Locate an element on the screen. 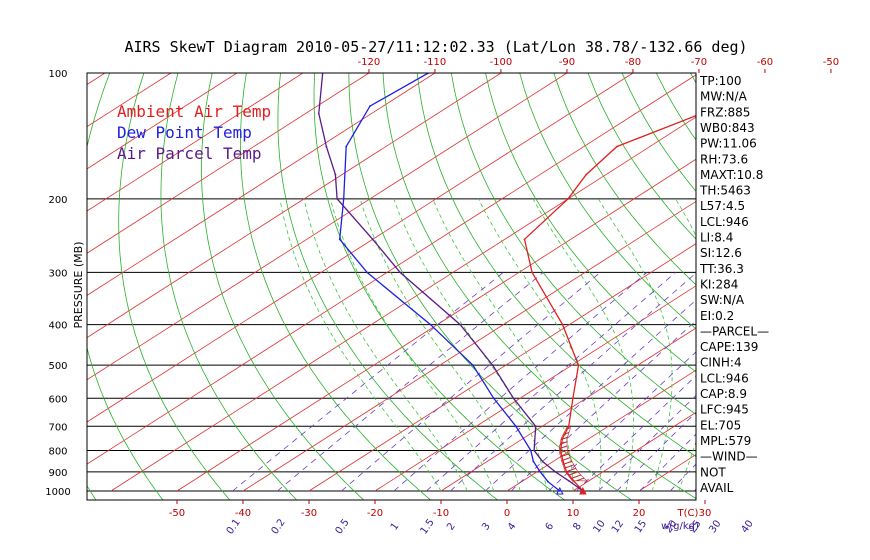 Image resolution: width=870 pixels, height=560 pixels. surface-dewpoint-marker is located at coordinates (559, 490).